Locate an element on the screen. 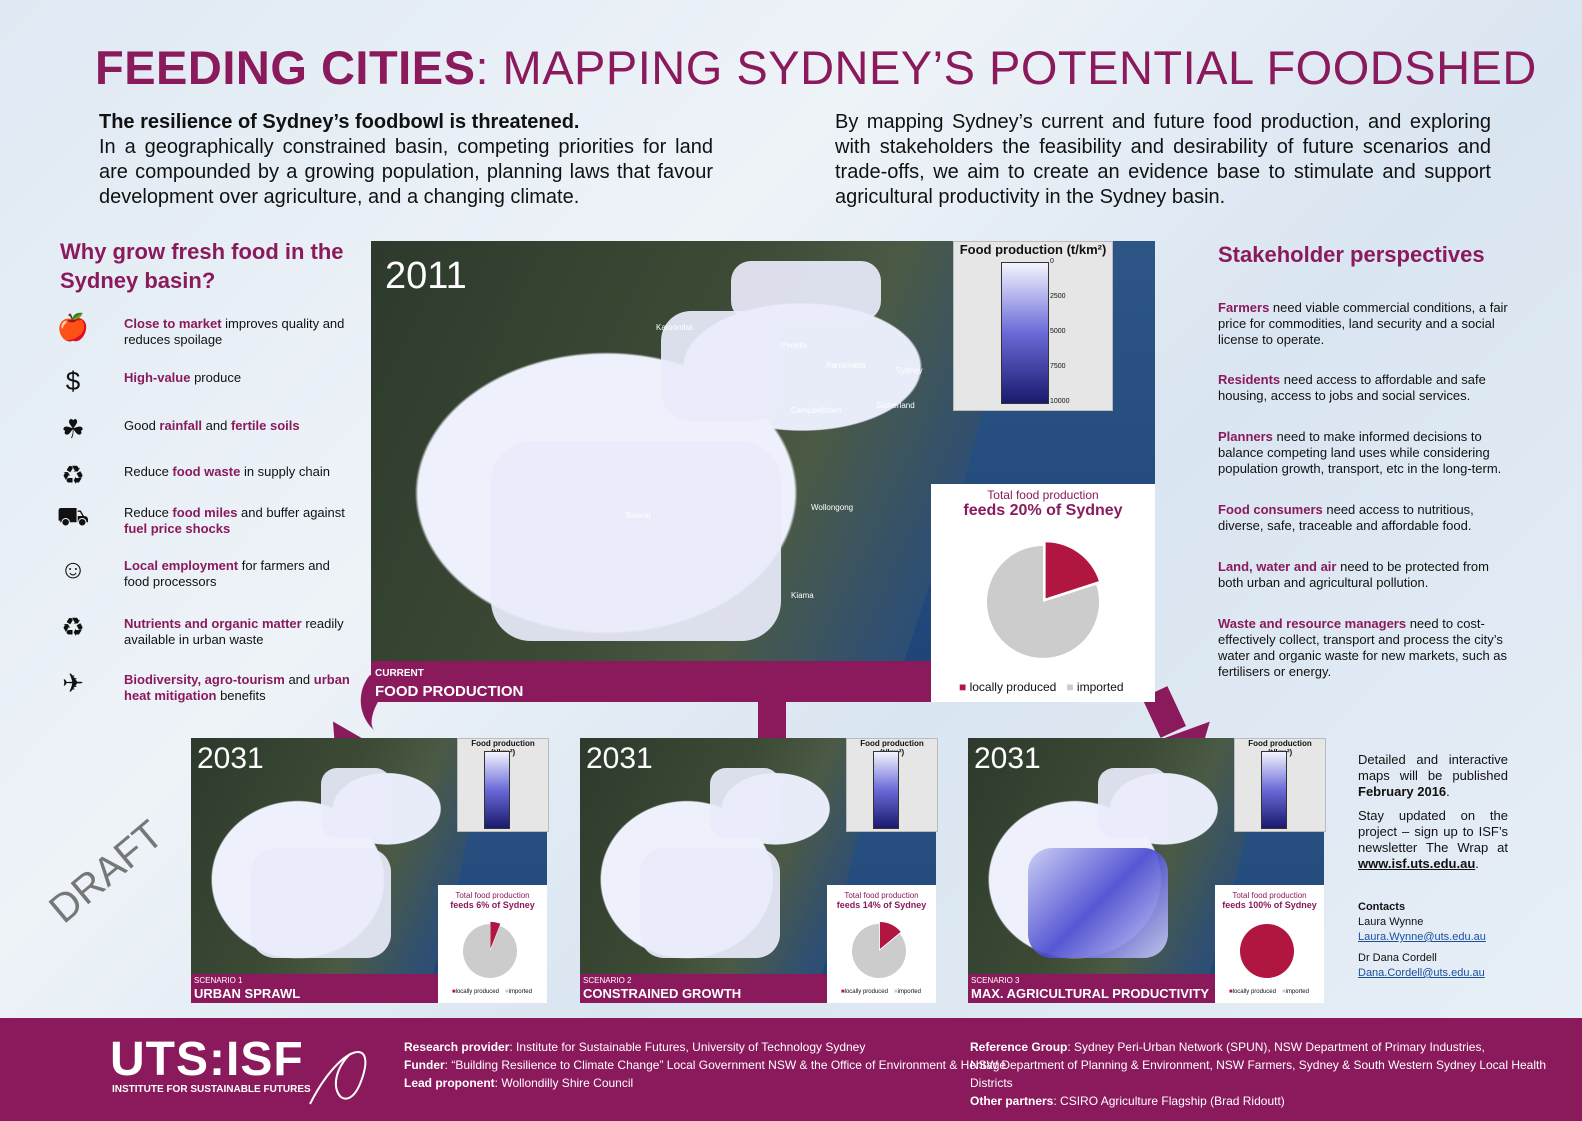  pie-legend: ■locally produced ■imported is located at coordinates (1269, 992).